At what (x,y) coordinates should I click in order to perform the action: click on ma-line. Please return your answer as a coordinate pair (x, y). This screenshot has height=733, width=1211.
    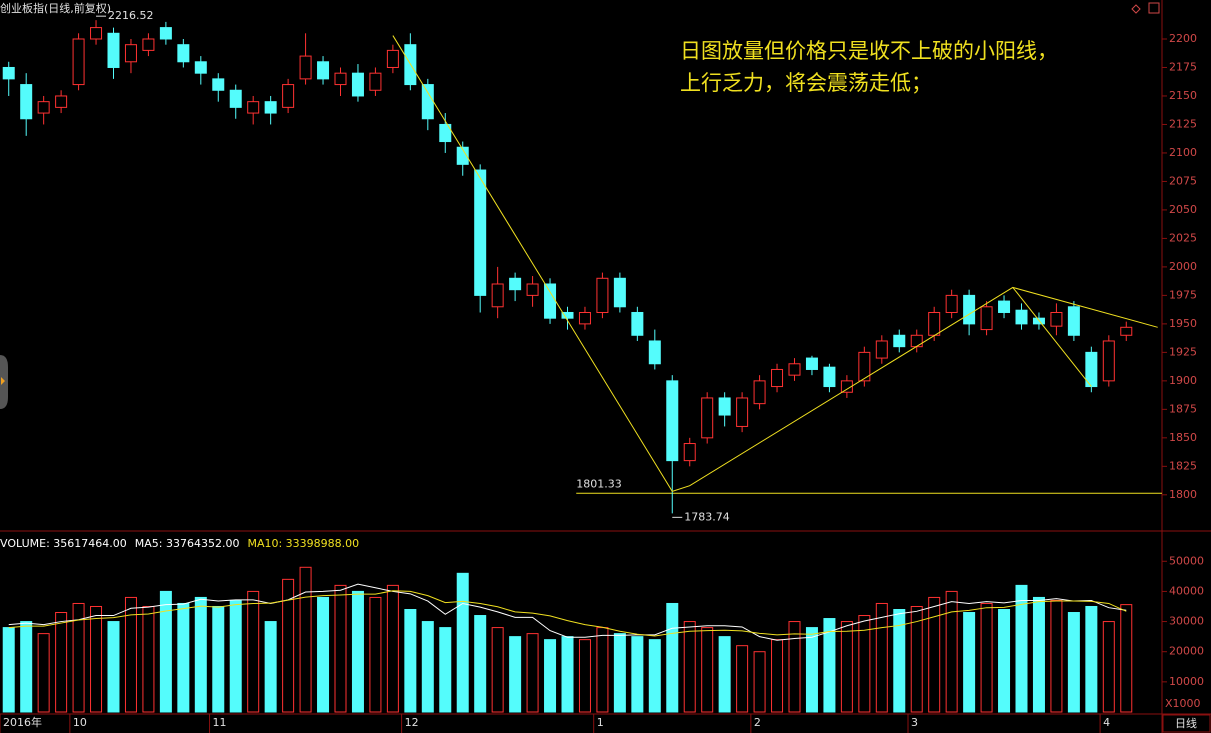
    Looking at the image, I should click on (567, 612).